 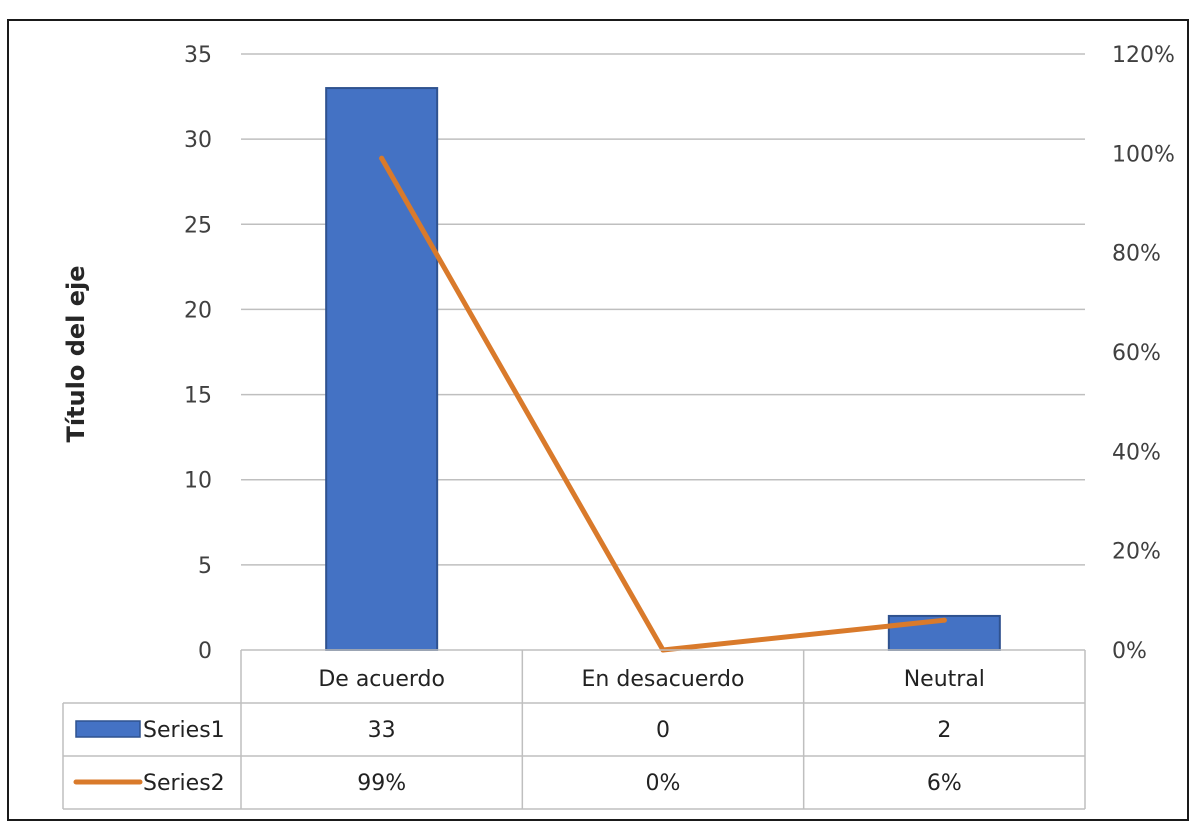 What do you see at coordinates (944, 783) in the screenshot?
I see `table-cell-value: 6%` at bounding box center [944, 783].